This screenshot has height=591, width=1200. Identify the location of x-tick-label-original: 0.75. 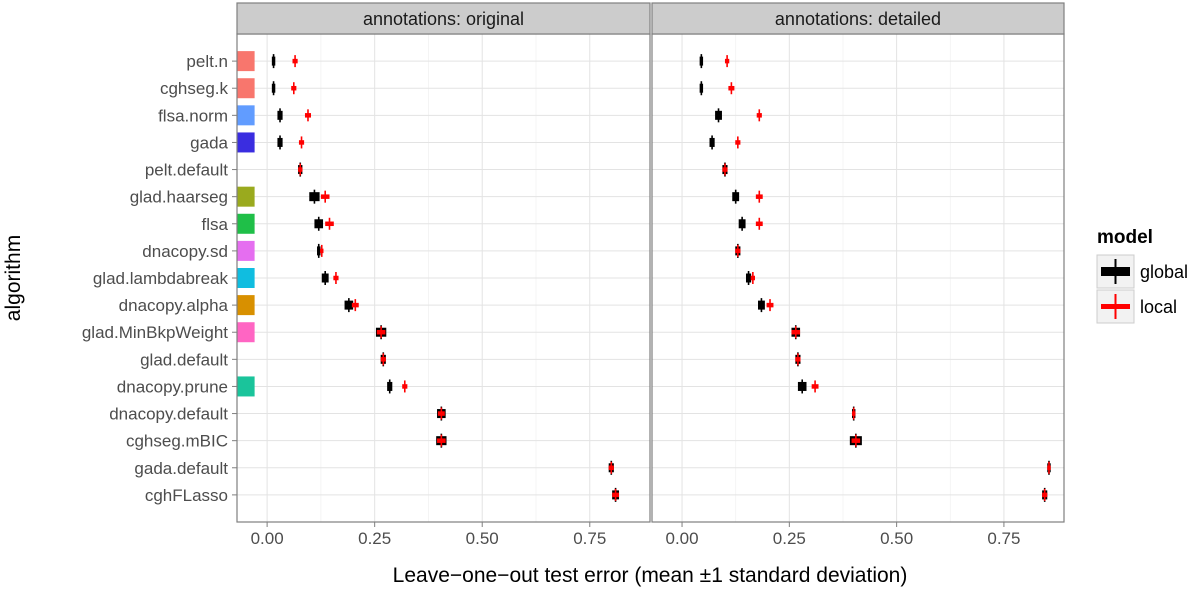
(589, 538).